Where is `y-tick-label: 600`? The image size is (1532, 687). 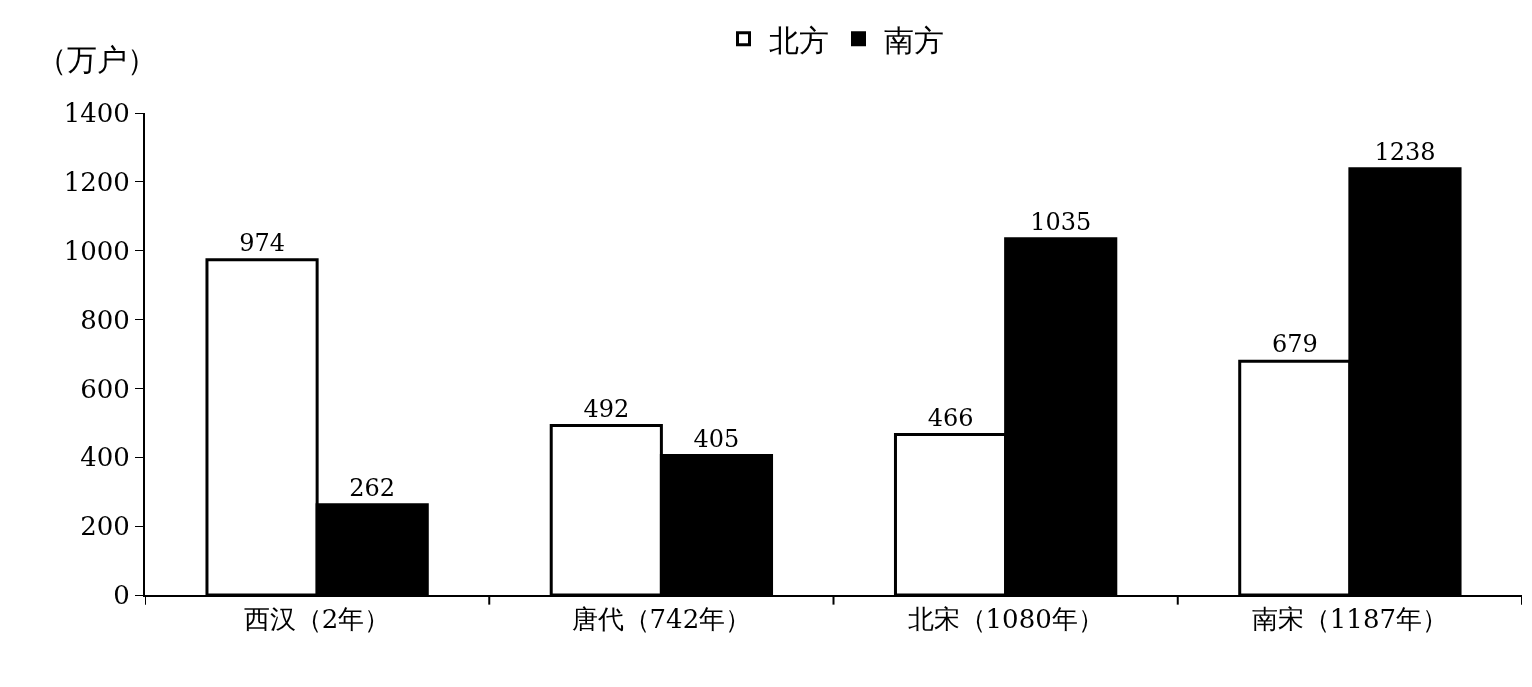 y-tick-label: 600 is located at coordinates (105, 388).